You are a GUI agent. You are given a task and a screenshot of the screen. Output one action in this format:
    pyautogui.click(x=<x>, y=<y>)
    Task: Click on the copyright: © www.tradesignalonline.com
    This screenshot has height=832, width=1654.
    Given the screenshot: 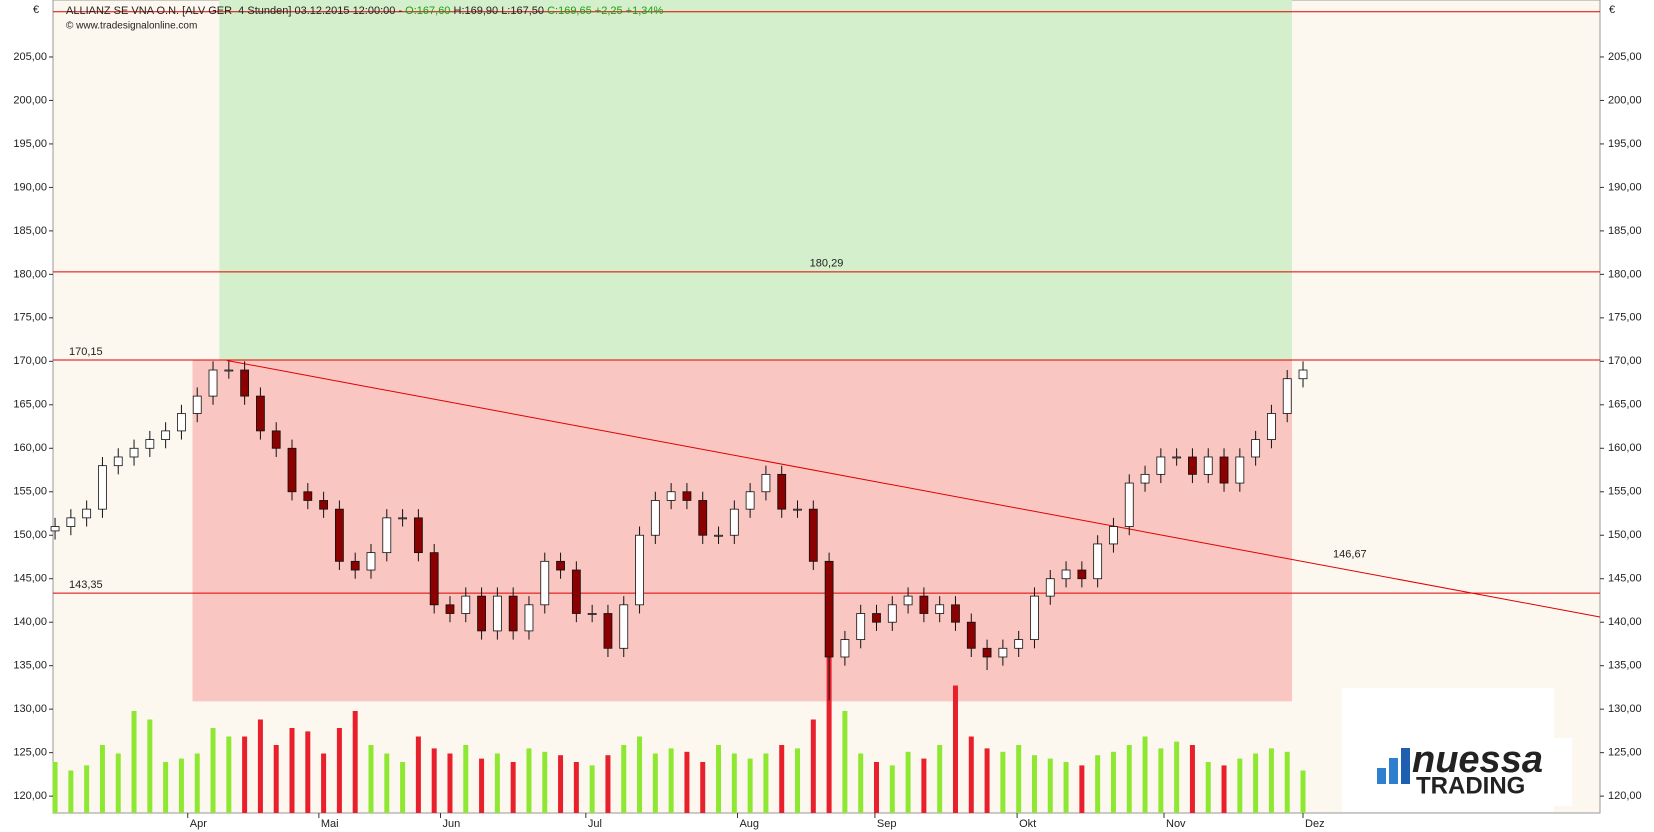 What is the action you would take?
    pyautogui.click(x=131, y=26)
    